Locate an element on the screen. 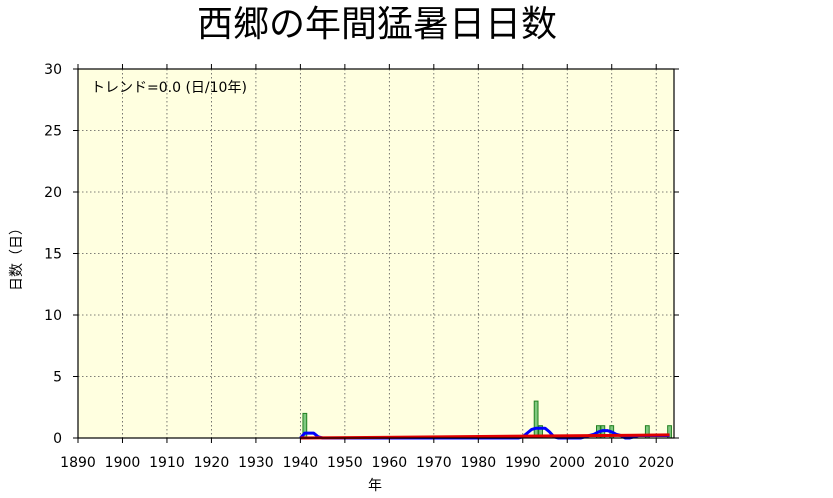 The height and width of the screenshot is (498, 833). trend-annotation: トレンド=0.0 (日/10年) is located at coordinates (169, 88).